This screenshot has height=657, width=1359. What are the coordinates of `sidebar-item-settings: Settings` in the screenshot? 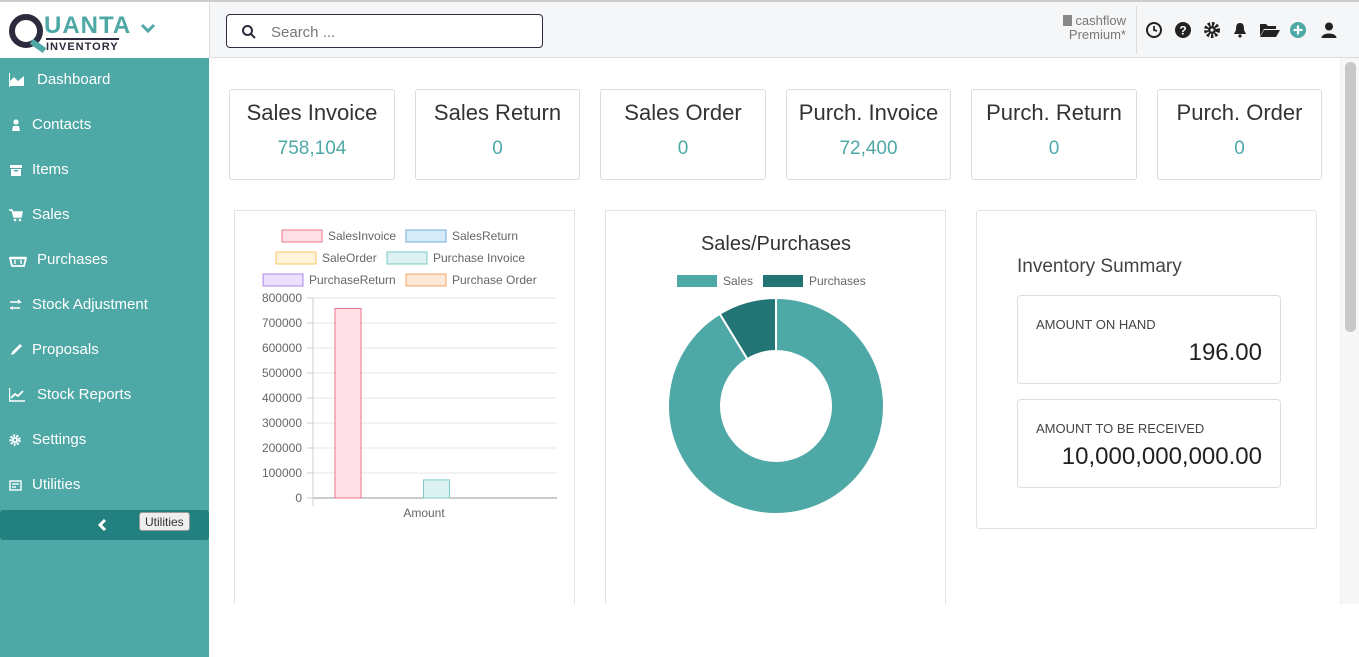 It's located at (104, 440).